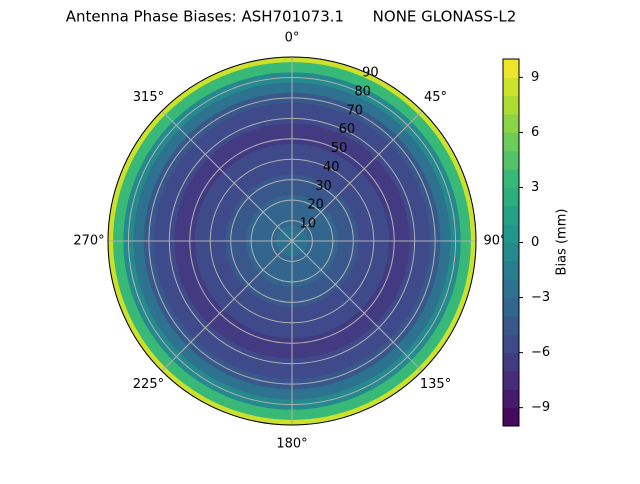 The height and width of the screenshot is (484, 640). Describe the element at coordinates (435, 97) in the screenshot. I see `angular-tick-label: 45°` at that location.